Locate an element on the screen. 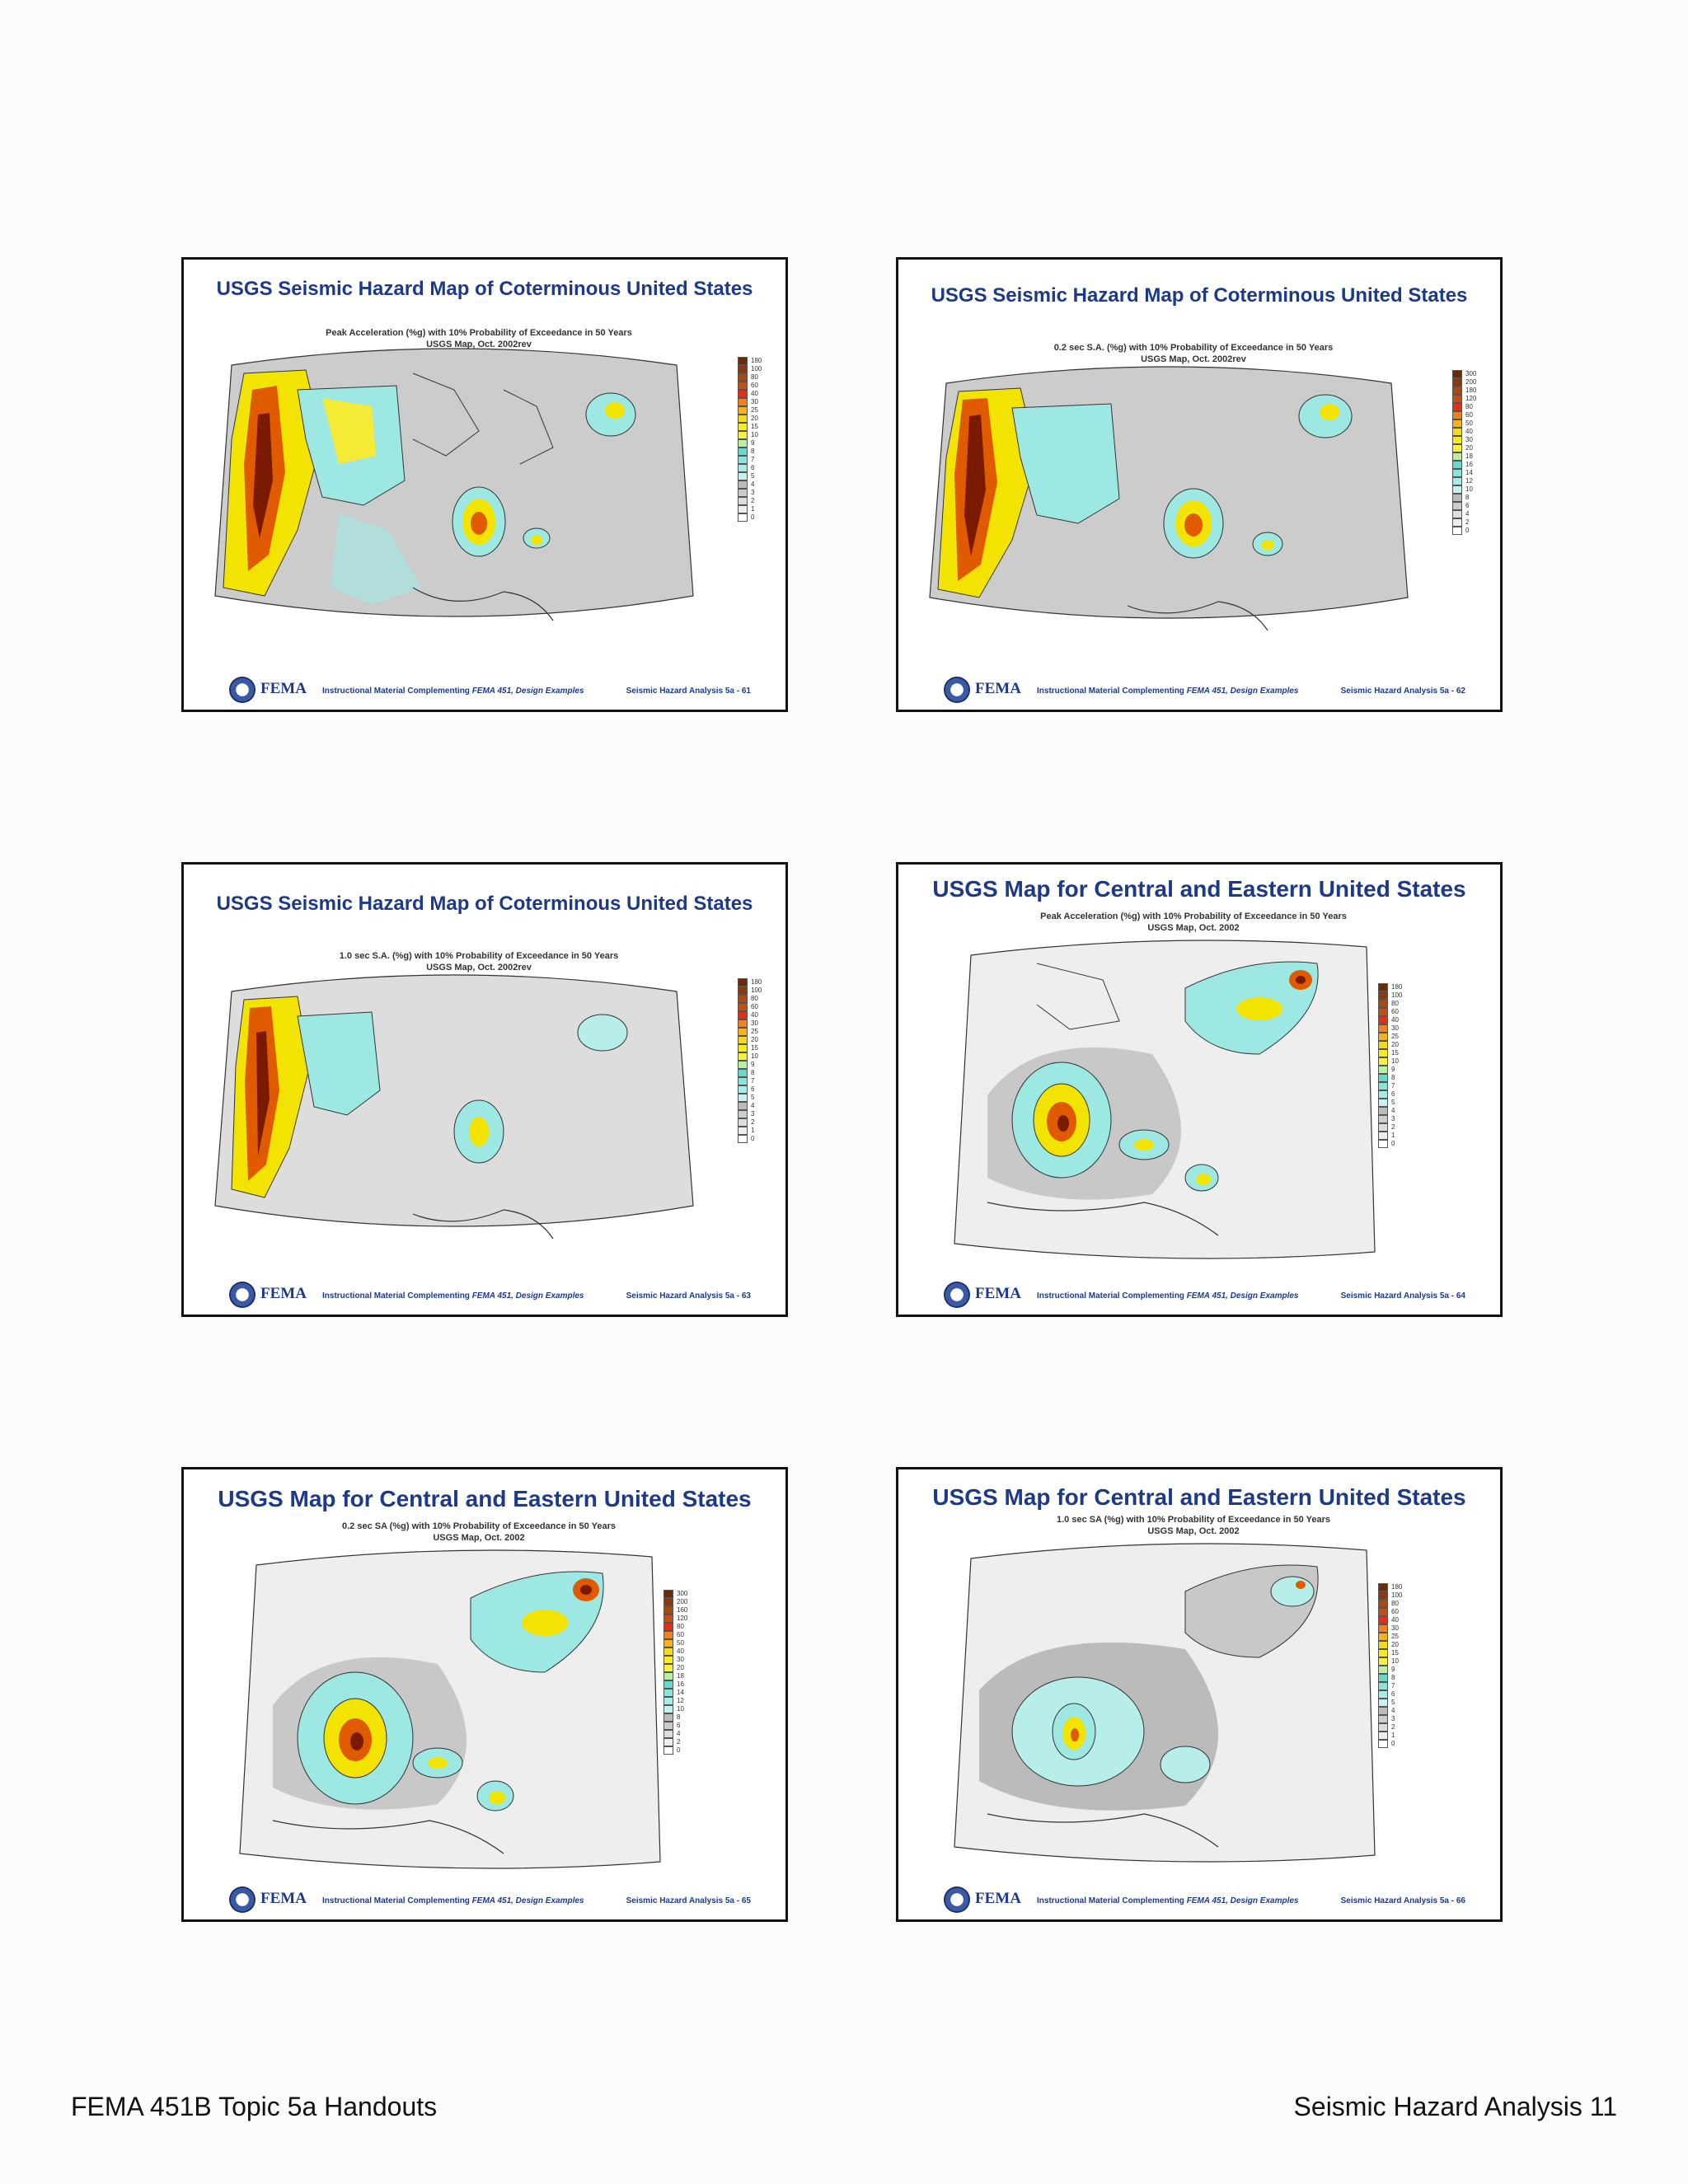 Image resolution: width=1688 pixels, height=2184 pixels. page-footer-left: FEMA 451B Topic 5a Handouts is located at coordinates (255, 2106).